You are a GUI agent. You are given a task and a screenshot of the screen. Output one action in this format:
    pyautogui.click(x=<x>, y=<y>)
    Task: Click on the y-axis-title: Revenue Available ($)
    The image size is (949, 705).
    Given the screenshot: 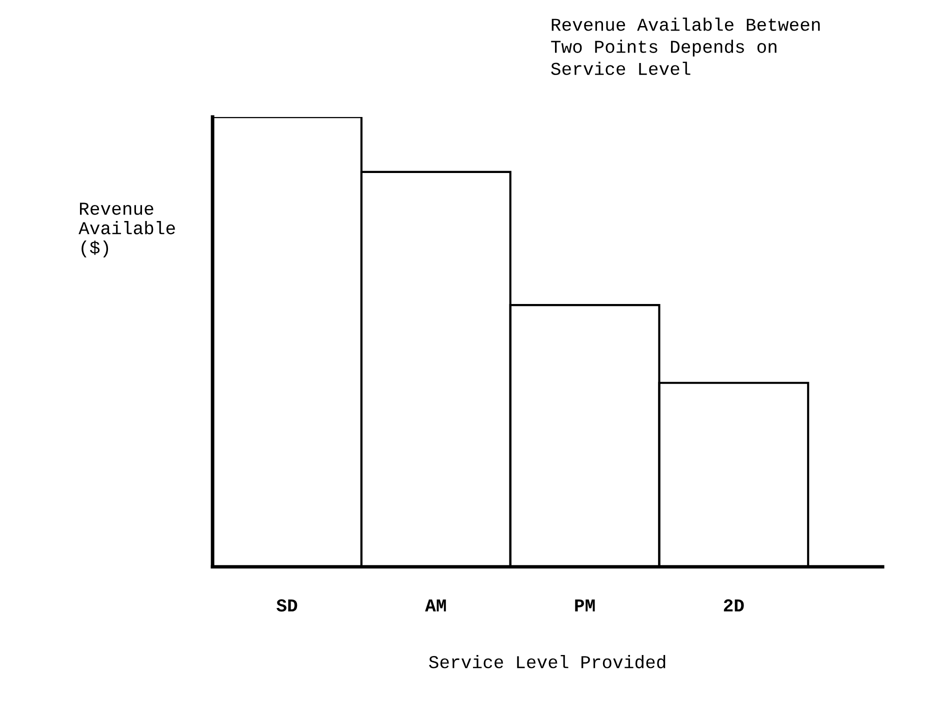 What is the action you would take?
    pyautogui.click(x=126, y=230)
    